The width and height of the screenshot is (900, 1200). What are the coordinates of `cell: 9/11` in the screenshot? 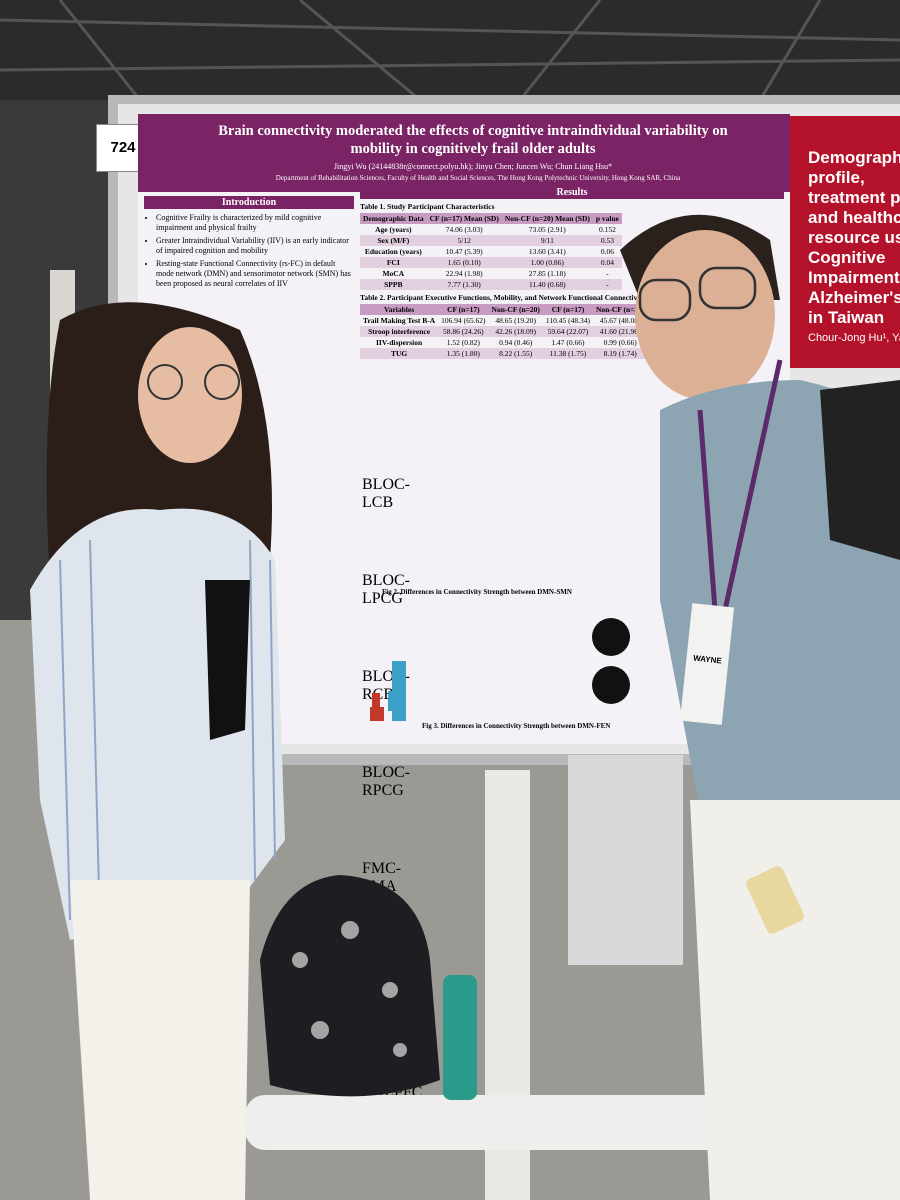 It's located at (547, 240).